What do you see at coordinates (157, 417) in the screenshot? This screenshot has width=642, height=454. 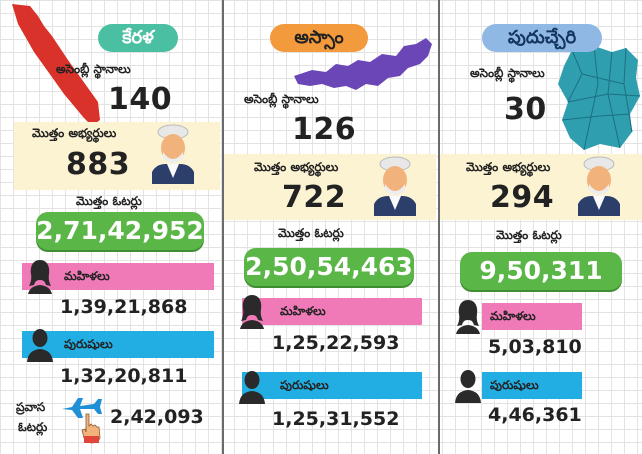 I see `kerala-overseas-count: 2,42,093` at bounding box center [157, 417].